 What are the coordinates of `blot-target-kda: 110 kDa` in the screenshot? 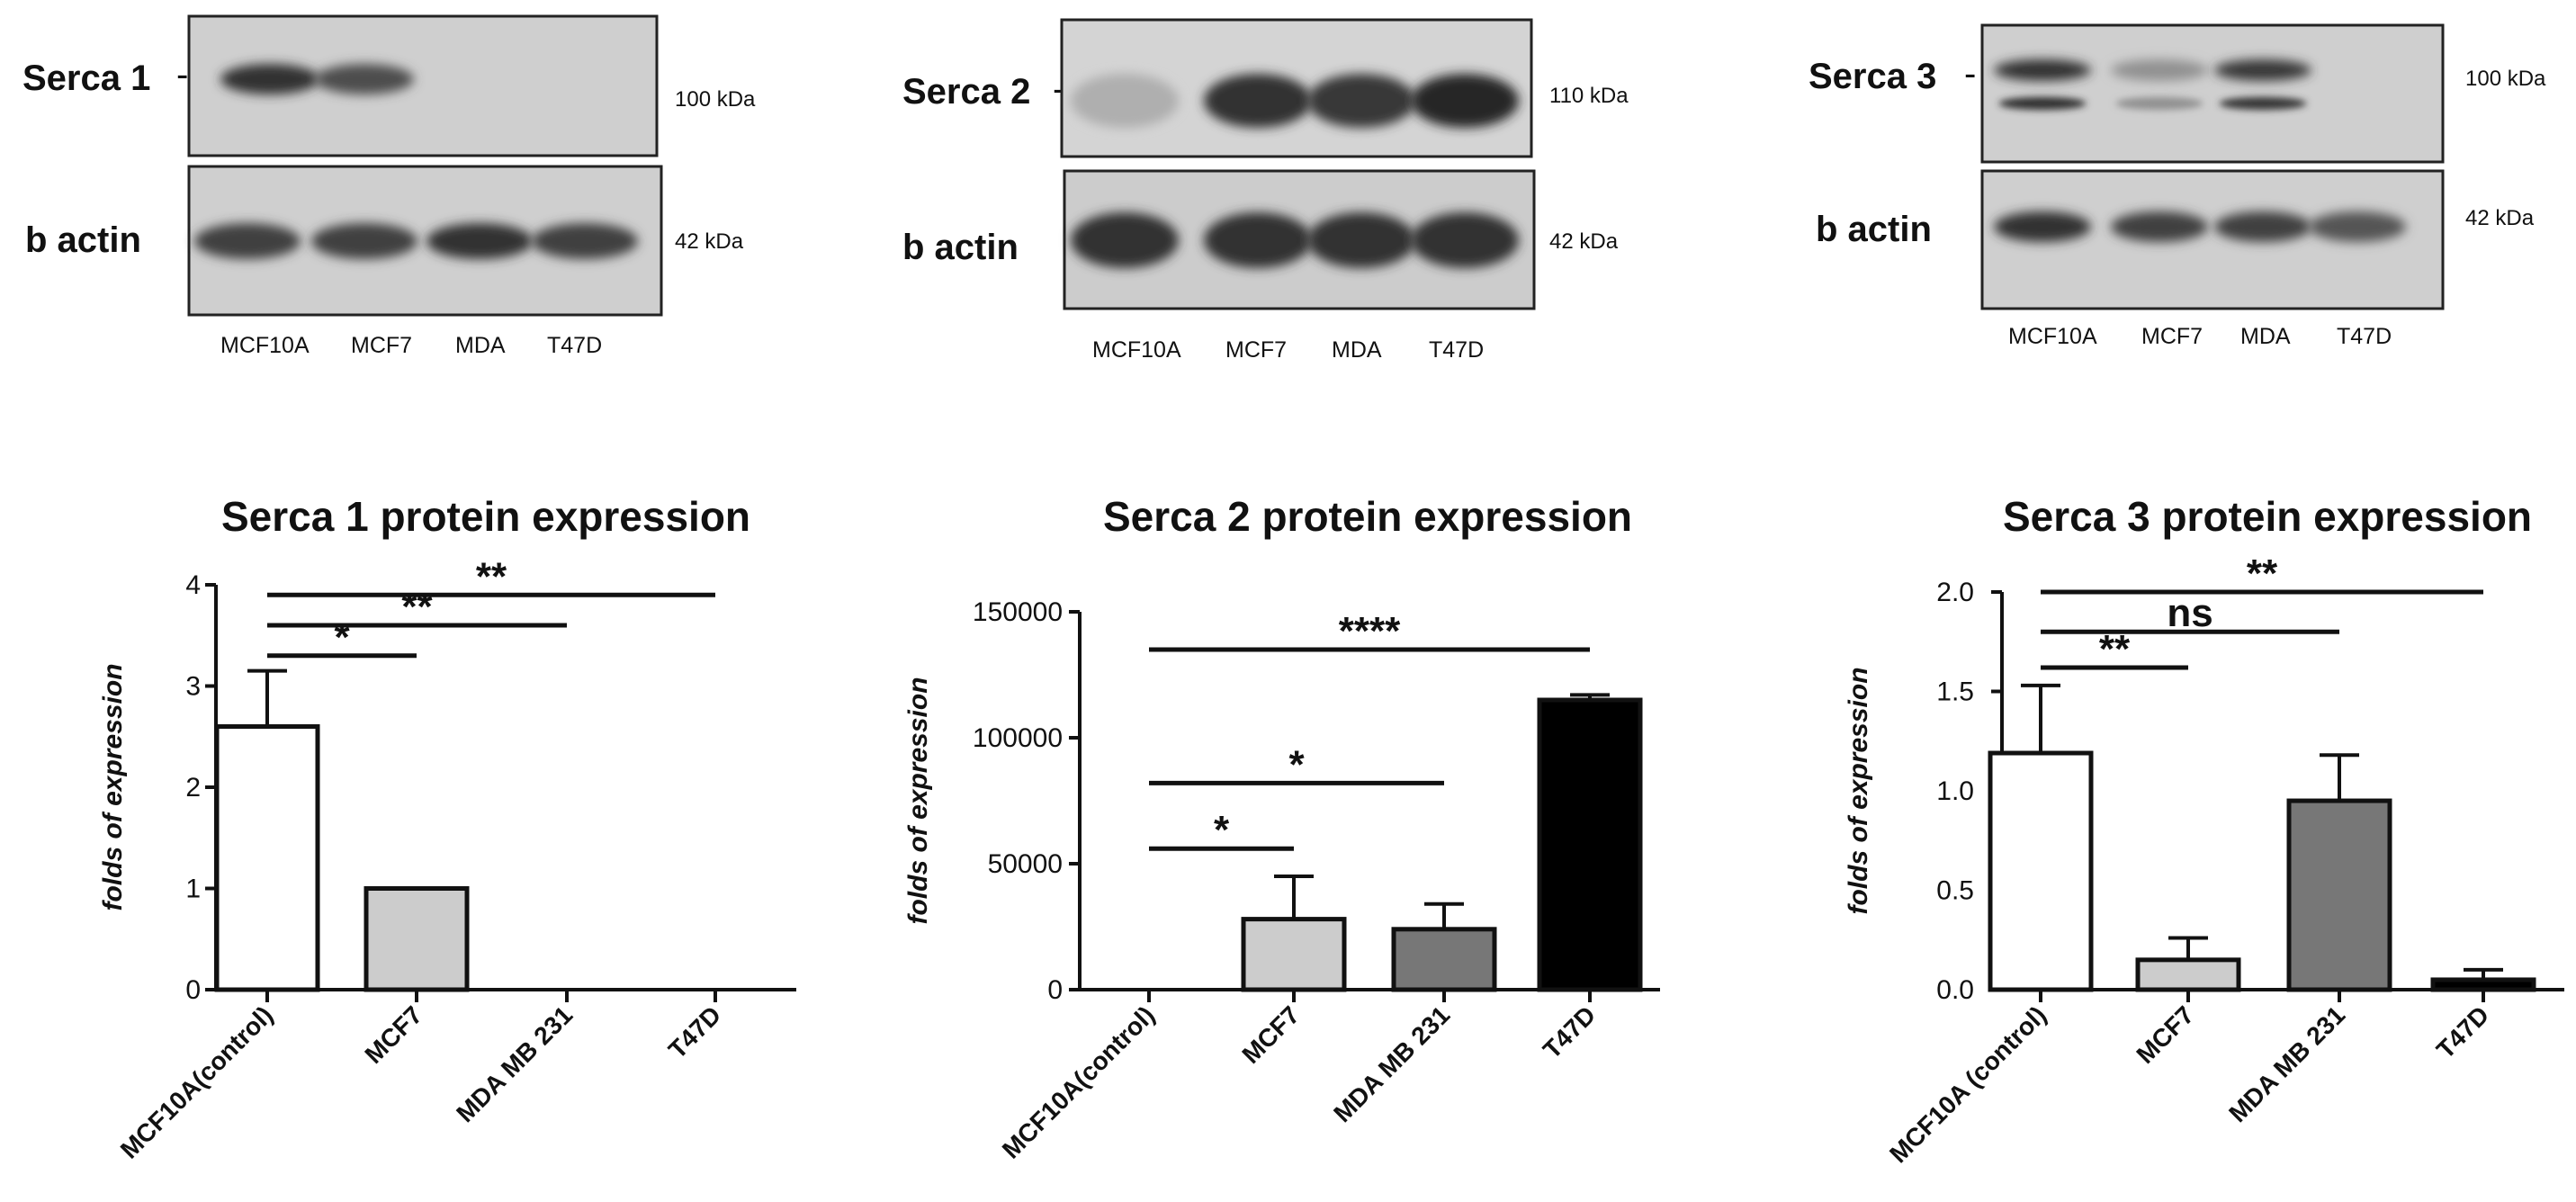 It's located at (1589, 96).